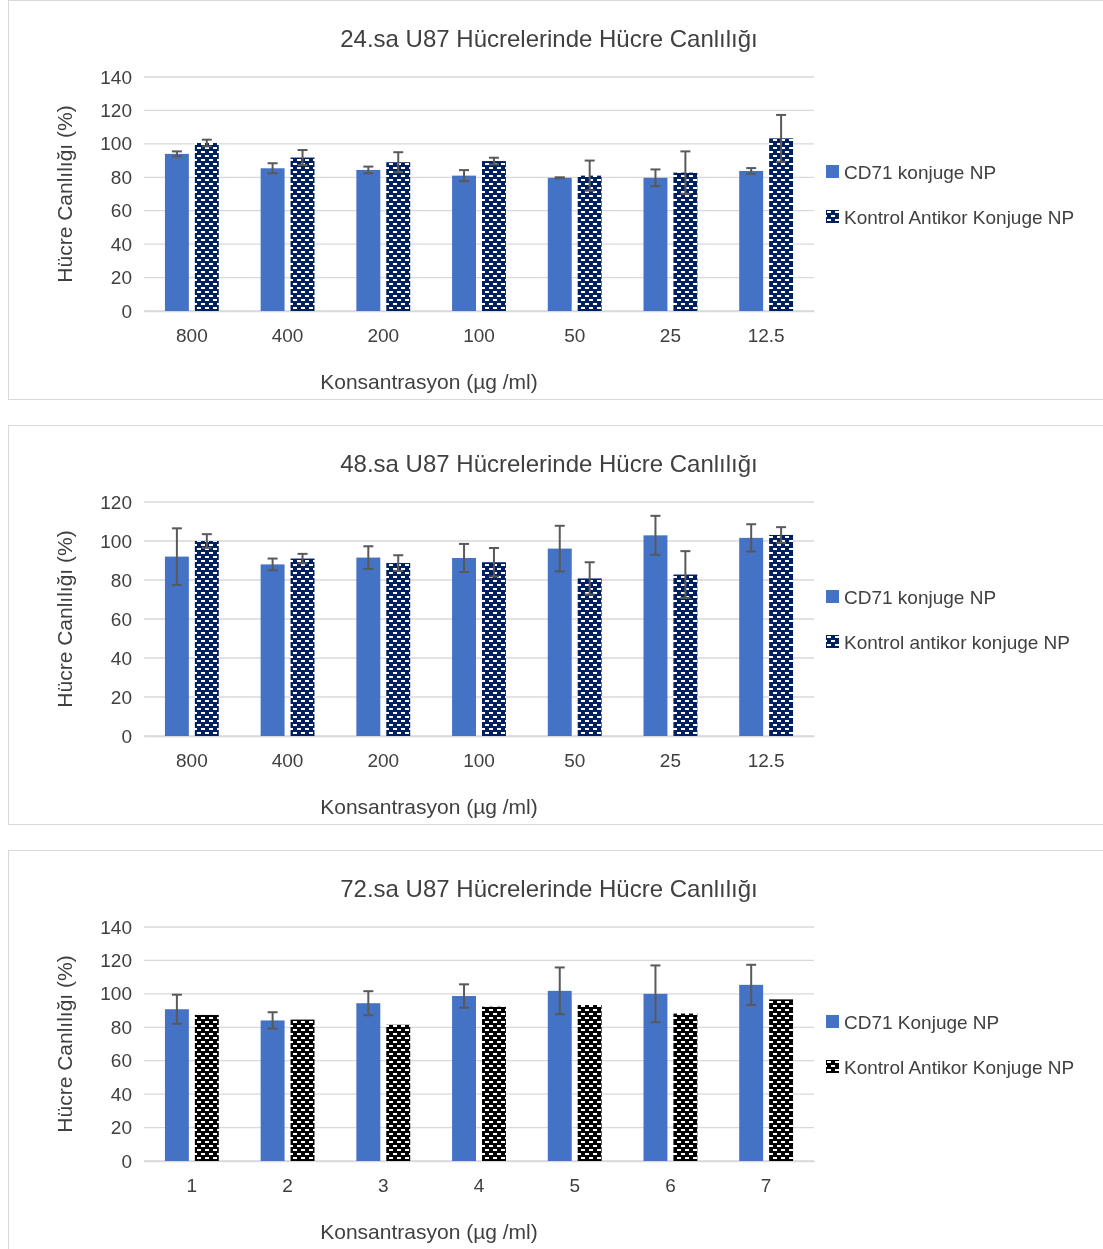 The height and width of the screenshot is (1249, 1103). I want to click on legend-label: Kontrol antikor konjuge NP, so click(957, 642).